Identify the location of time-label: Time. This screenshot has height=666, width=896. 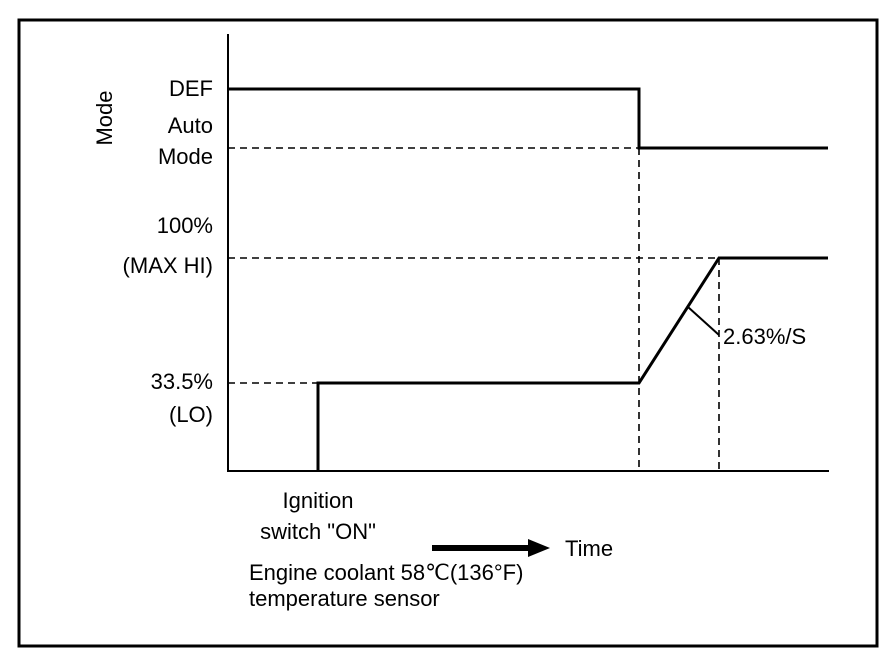
(589, 548).